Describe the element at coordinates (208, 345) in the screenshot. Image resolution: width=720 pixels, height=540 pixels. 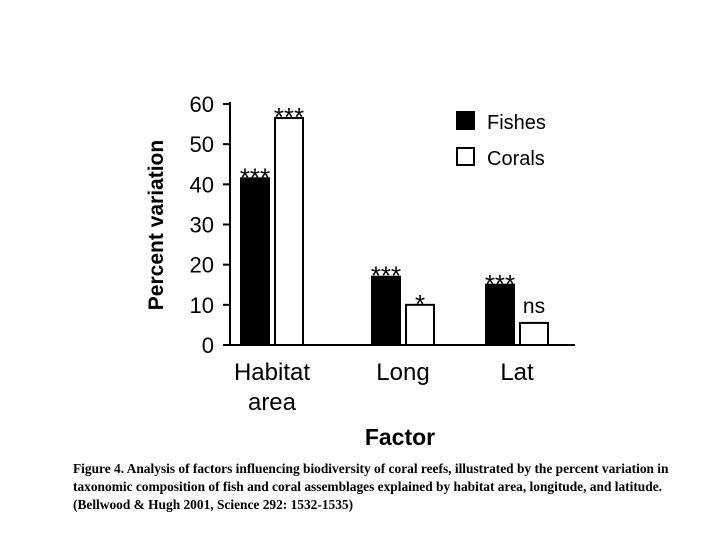
I see `y-tick-label: 0` at that location.